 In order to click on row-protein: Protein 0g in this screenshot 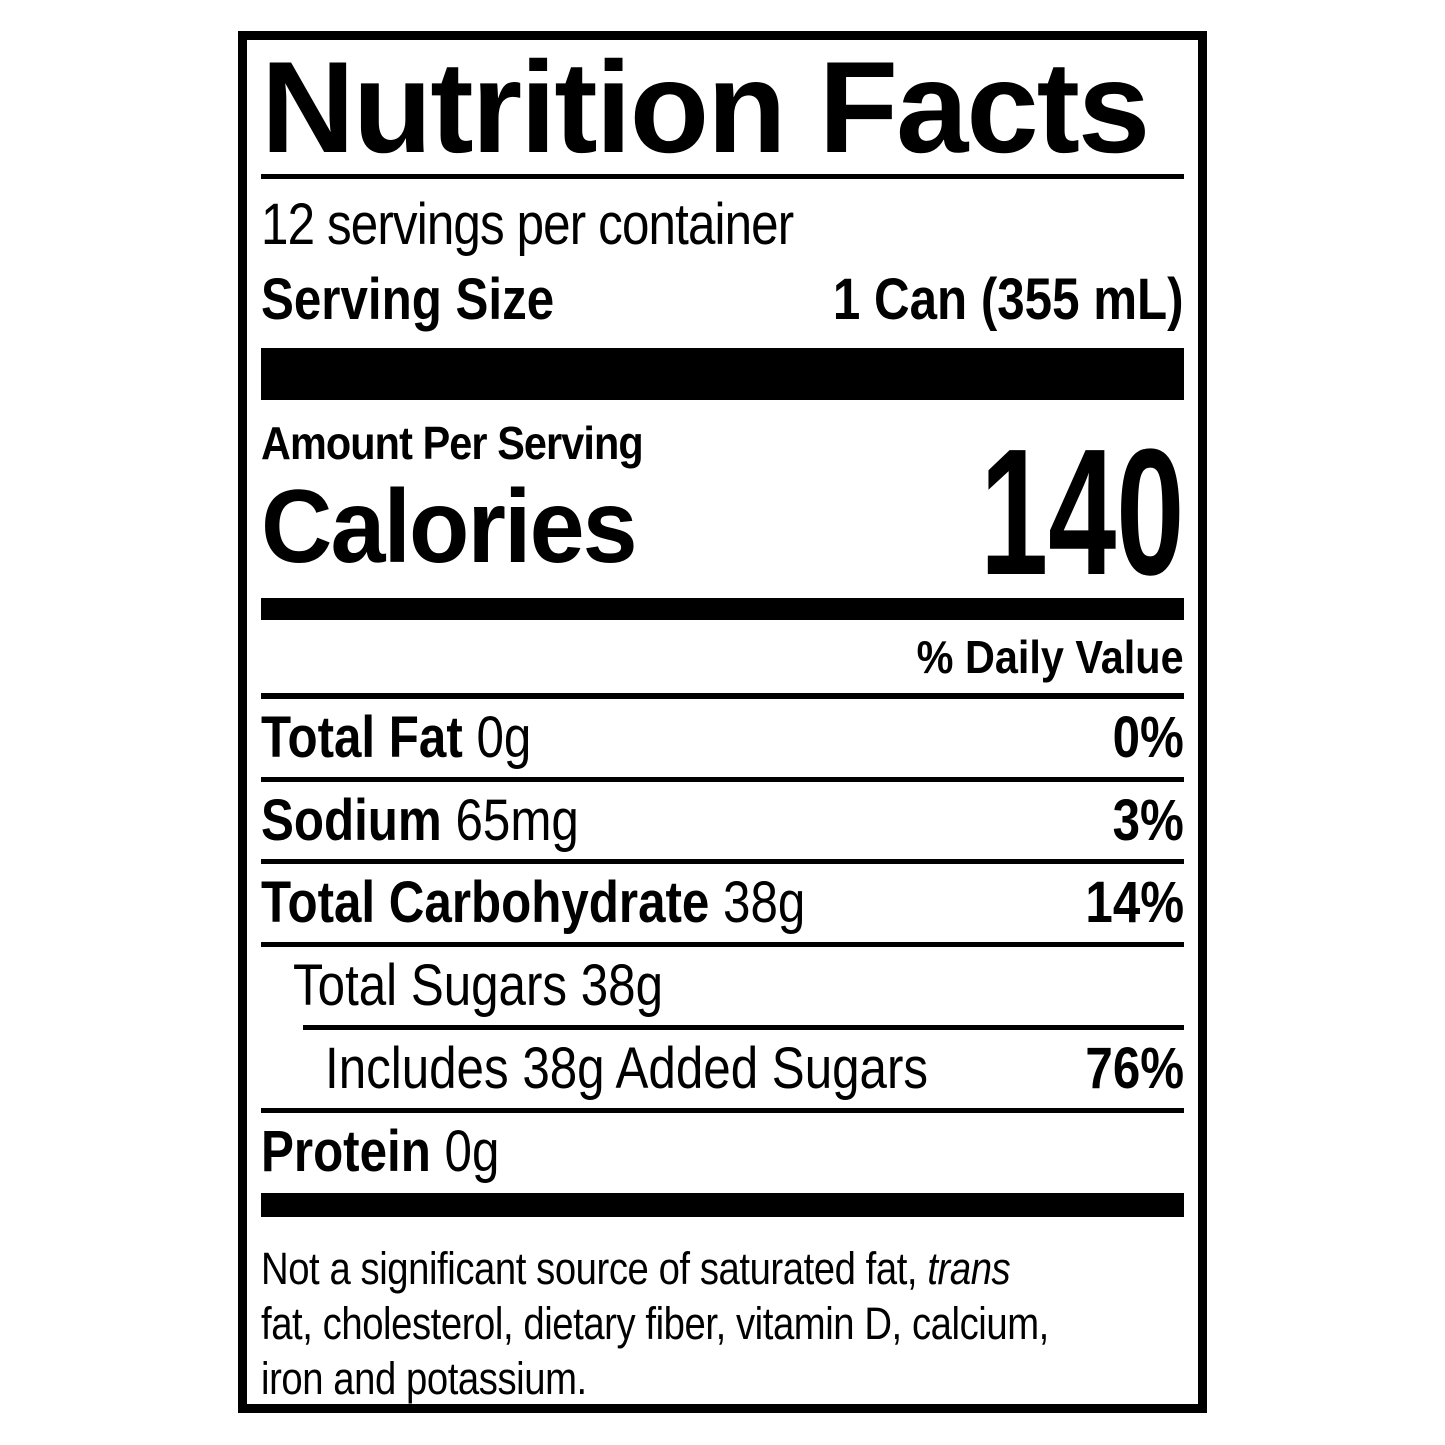, I will do `click(722, 1152)`.